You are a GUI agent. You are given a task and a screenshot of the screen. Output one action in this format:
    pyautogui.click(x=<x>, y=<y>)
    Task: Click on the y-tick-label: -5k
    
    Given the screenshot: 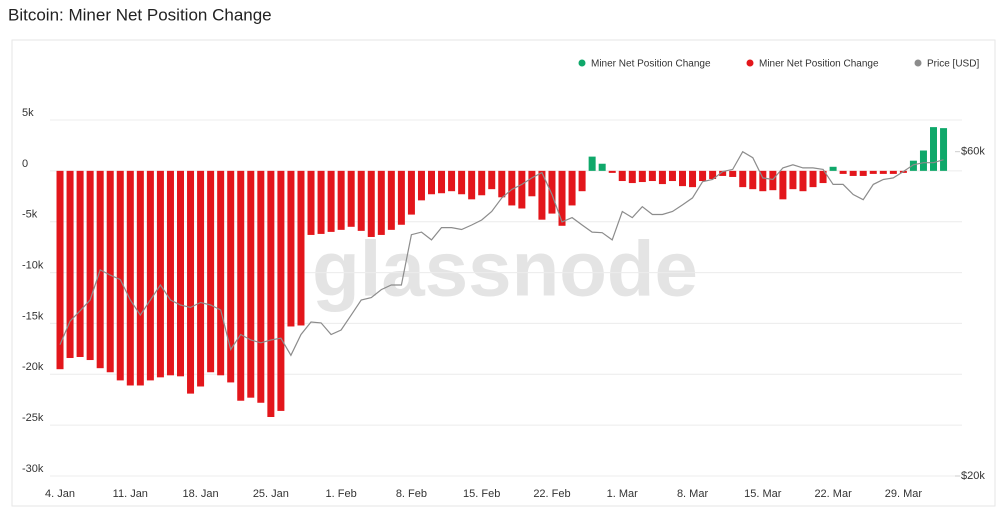 What is the action you would take?
    pyautogui.click(x=30, y=215)
    